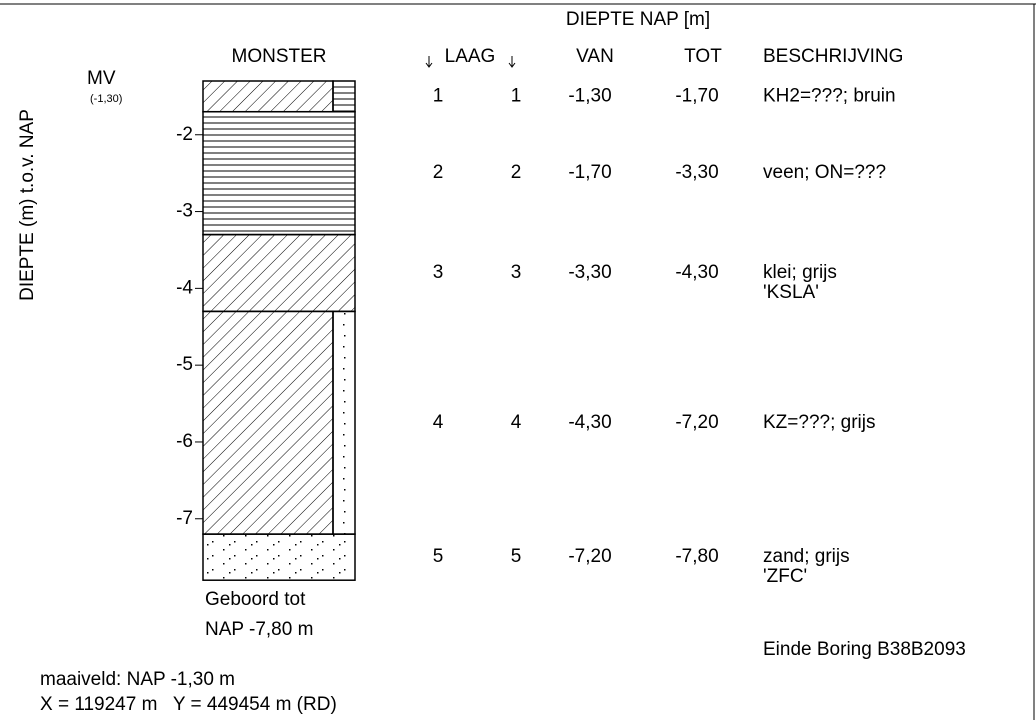  Describe the element at coordinates (824, 172) in the screenshot. I see `description: veen; ON=???` at that location.